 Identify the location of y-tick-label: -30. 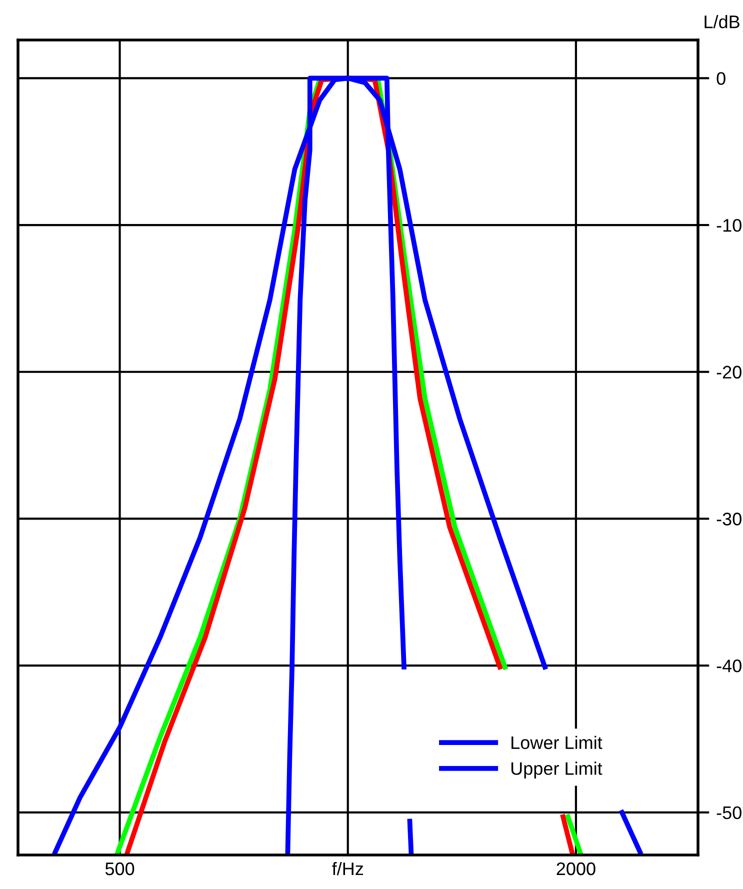
(729, 519).